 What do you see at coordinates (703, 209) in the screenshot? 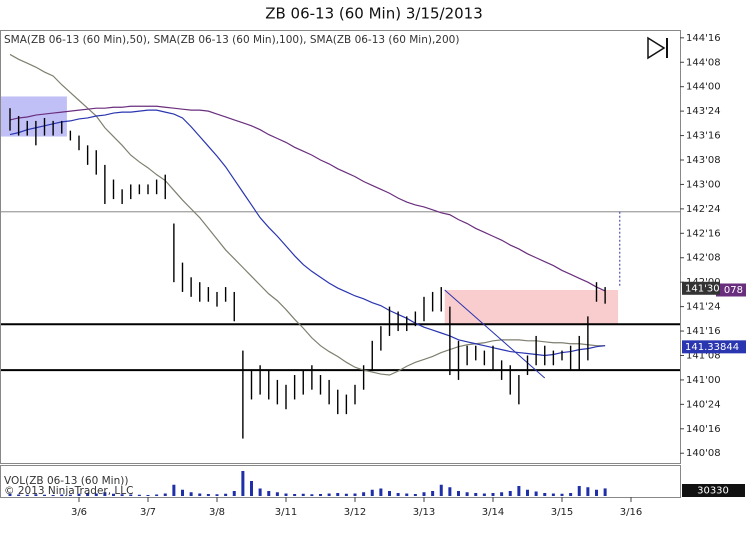
I see `y-tick-label: 142'24` at bounding box center [703, 209].